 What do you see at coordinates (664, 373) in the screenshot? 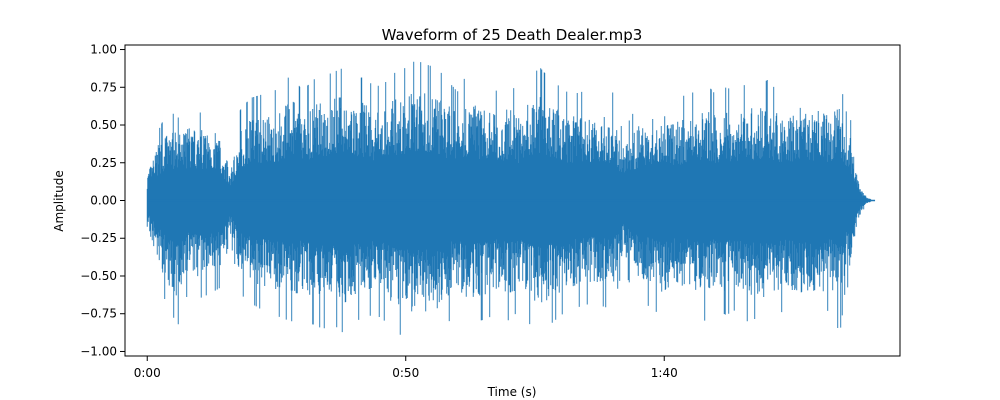
I see `x-tick-label: 1:40` at bounding box center [664, 373].